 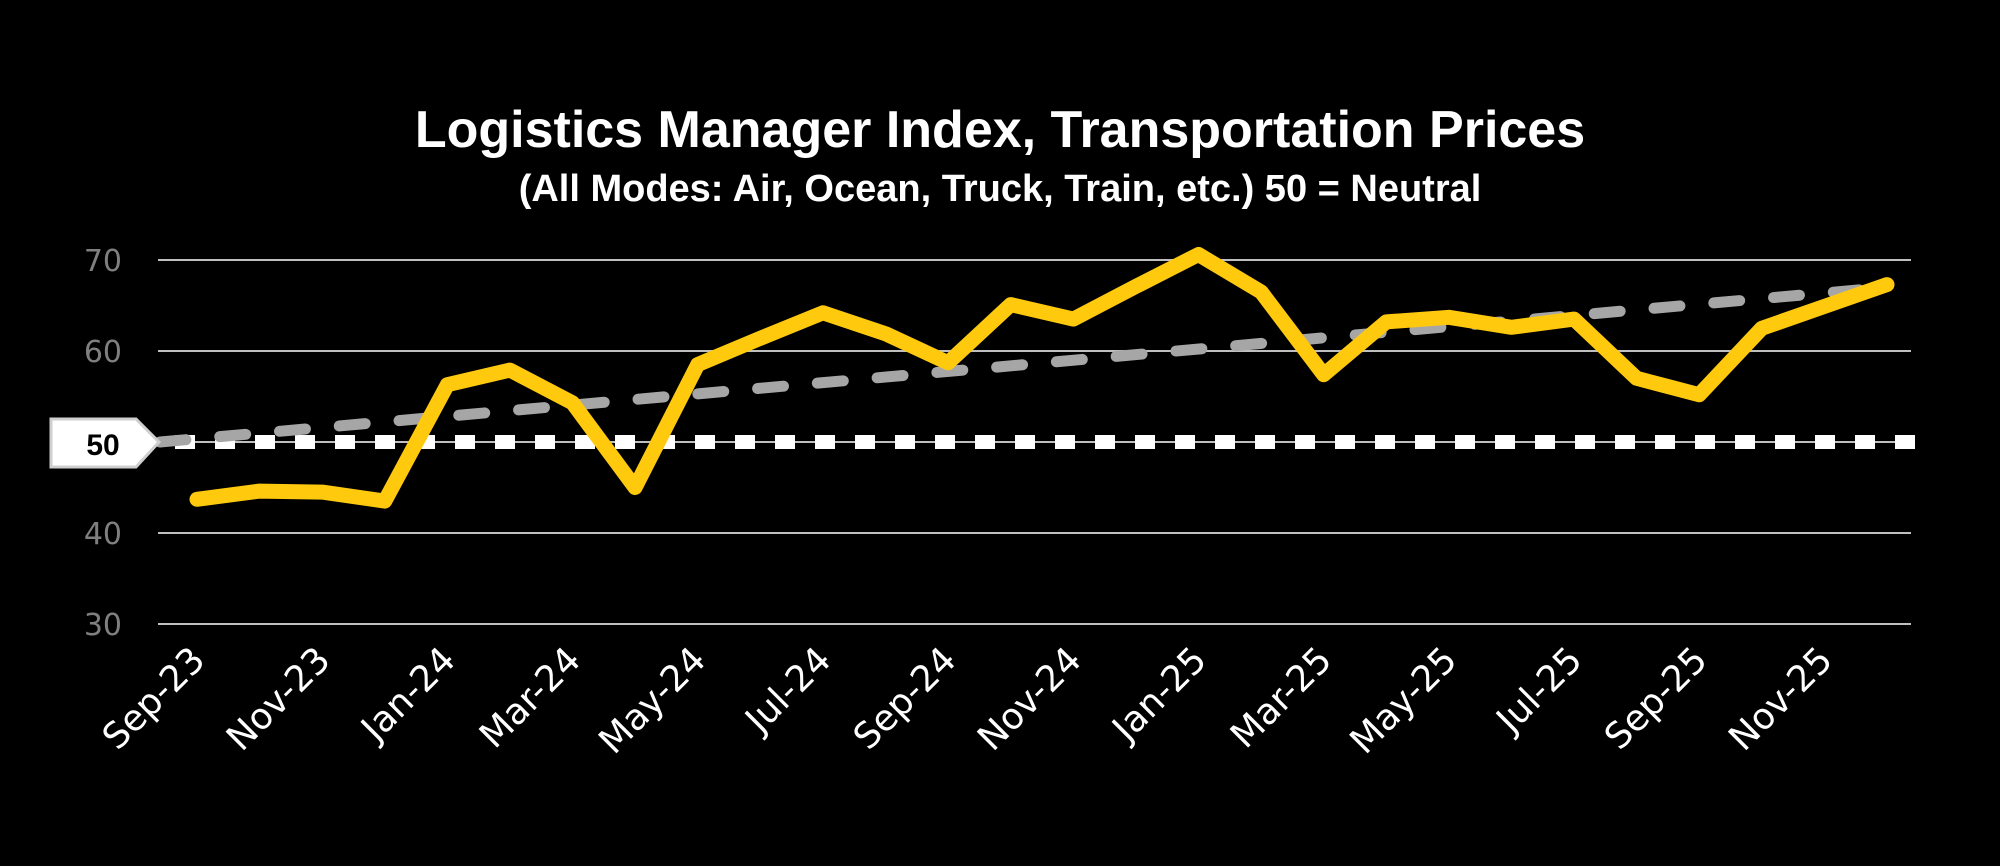 I want to click on y-tick-label: 30, so click(x=103, y=625).